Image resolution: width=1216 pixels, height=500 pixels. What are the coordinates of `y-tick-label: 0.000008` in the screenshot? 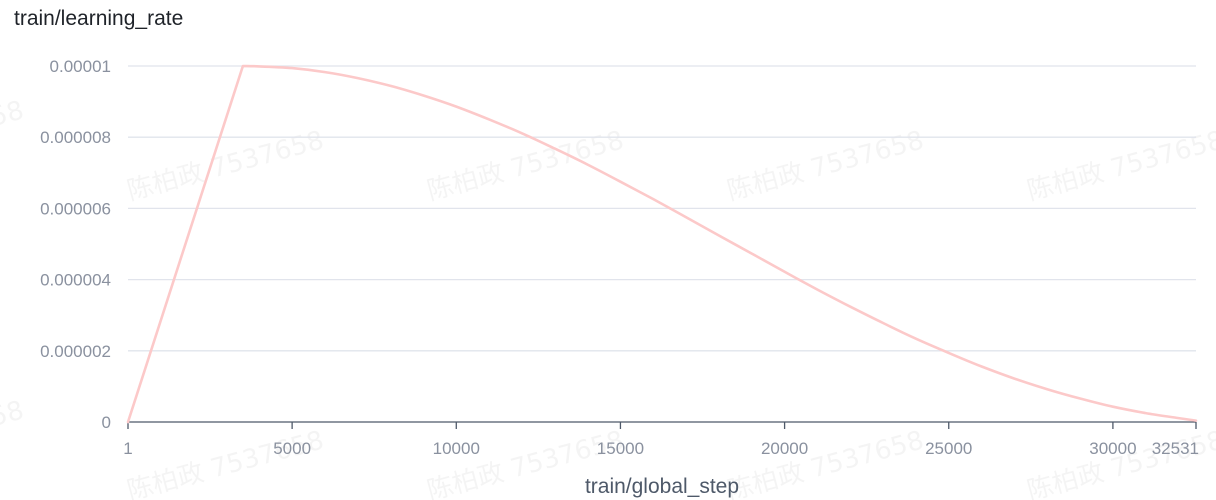 It's located at (75, 137).